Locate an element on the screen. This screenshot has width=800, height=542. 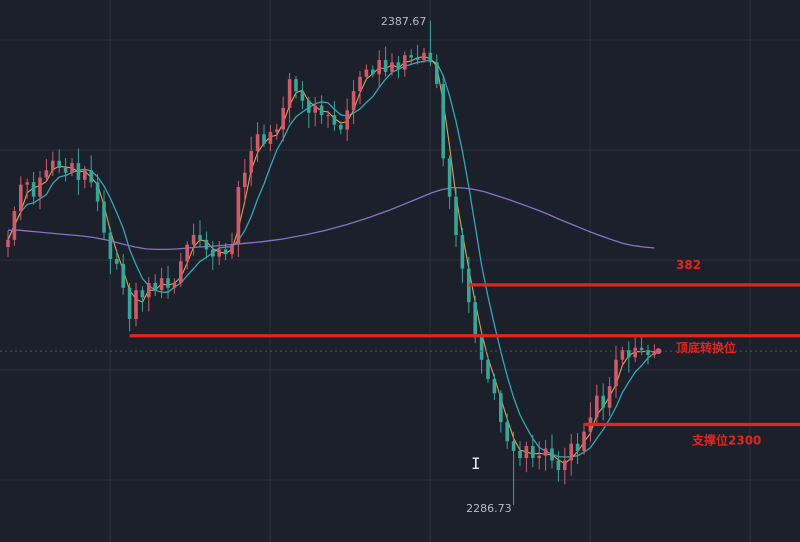
current-price-dot is located at coordinates (658, 351).